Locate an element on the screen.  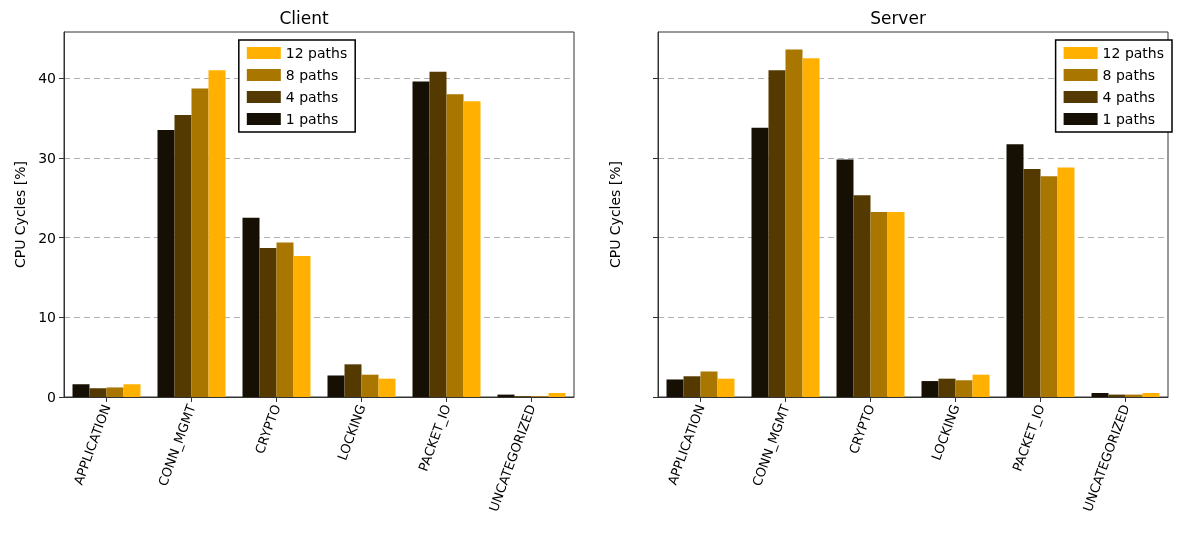
y-tick-label: 10 is located at coordinates (47, 317).